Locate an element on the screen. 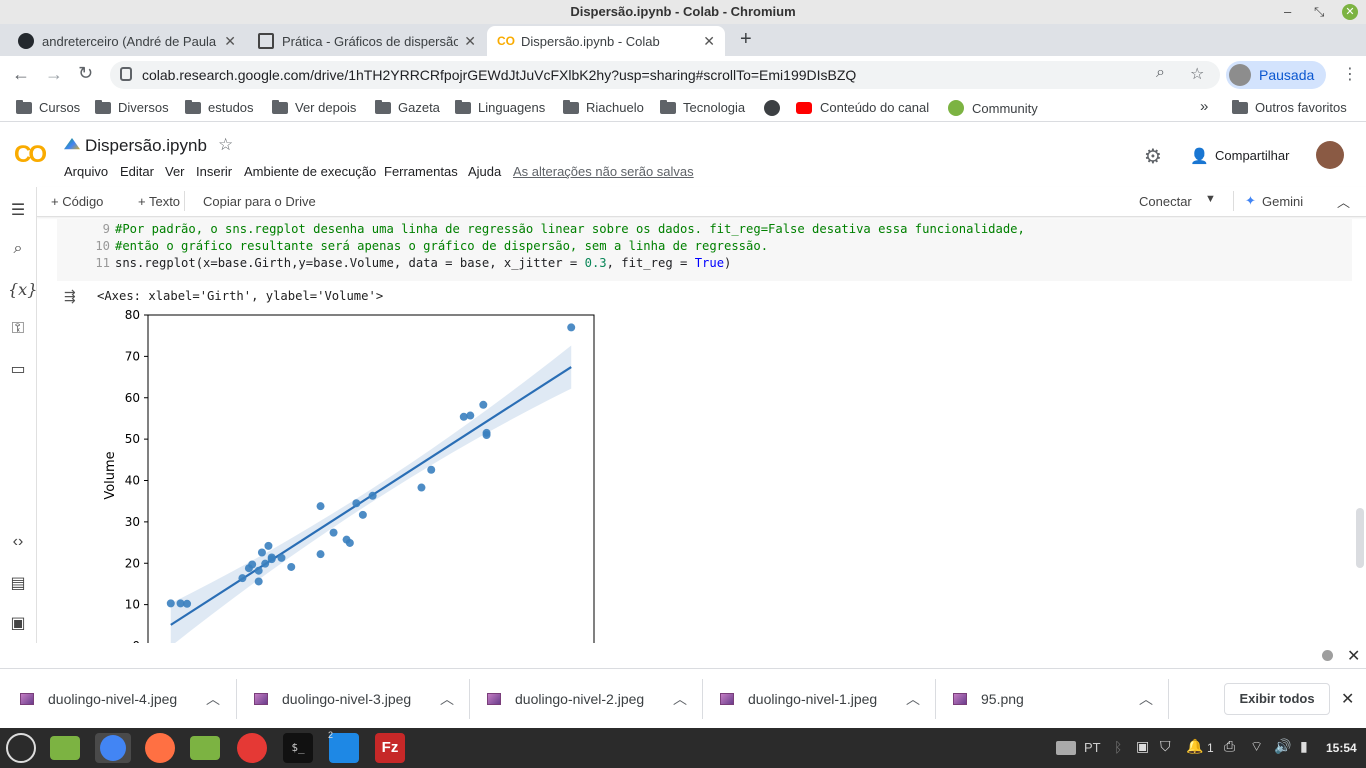 This screenshot has width=1366, height=768. colab-logo: CO is located at coordinates (30, 154).